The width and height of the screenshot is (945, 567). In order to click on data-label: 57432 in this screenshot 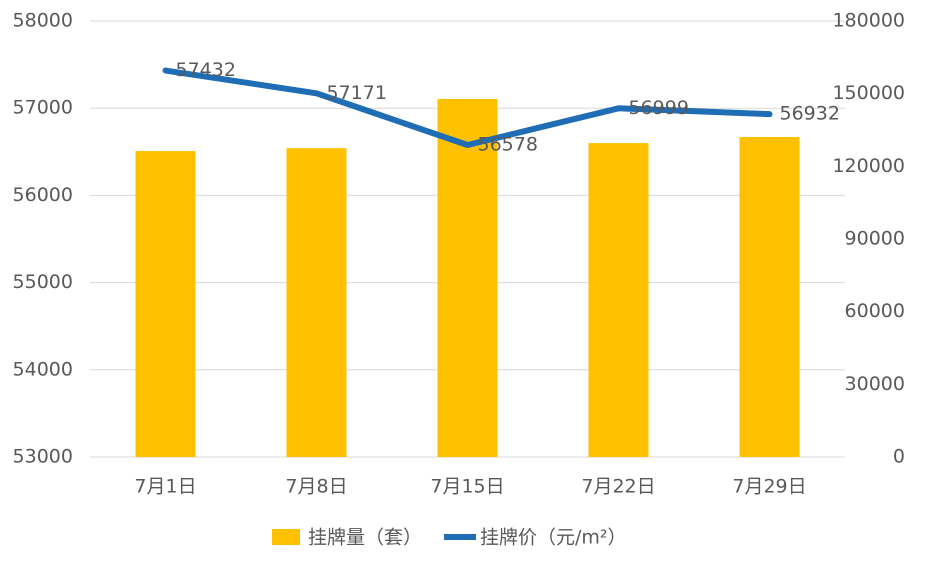, I will do `click(206, 70)`.